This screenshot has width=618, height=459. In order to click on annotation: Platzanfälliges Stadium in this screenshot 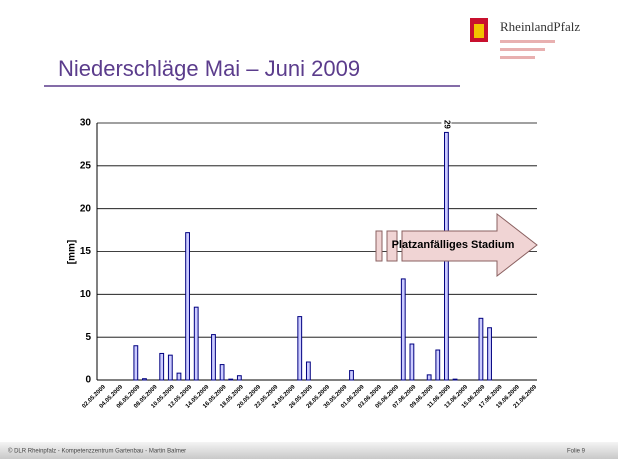, I will do `click(453, 245)`.